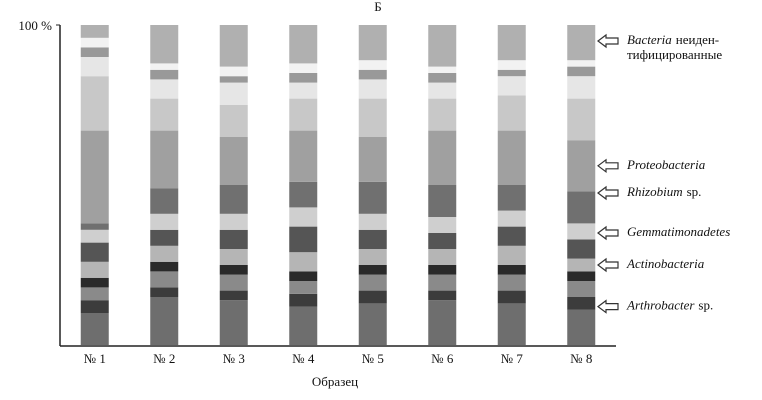 The height and width of the screenshot is (400, 762). Describe the element at coordinates (234, 358) in the screenshot. I see `x-tick-label: № 3` at that location.